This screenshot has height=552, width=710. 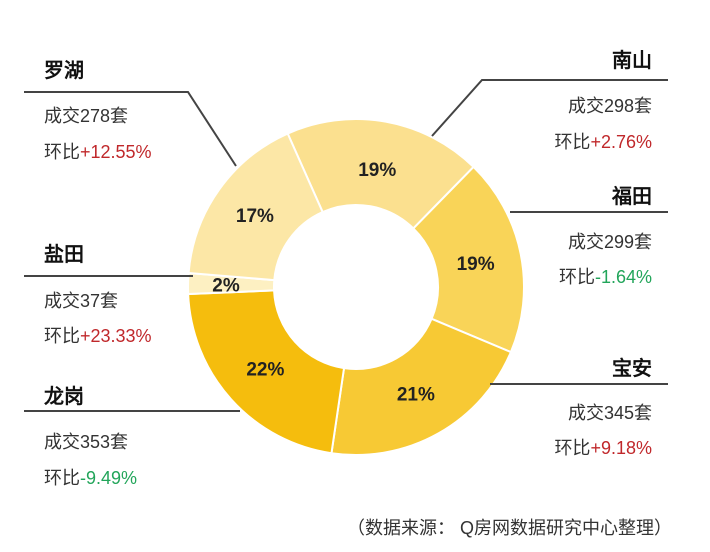 What do you see at coordinates (91, 478) in the screenshot?
I see `mom-longgang: 环比-9.49%` at bounding box center [91, 478].